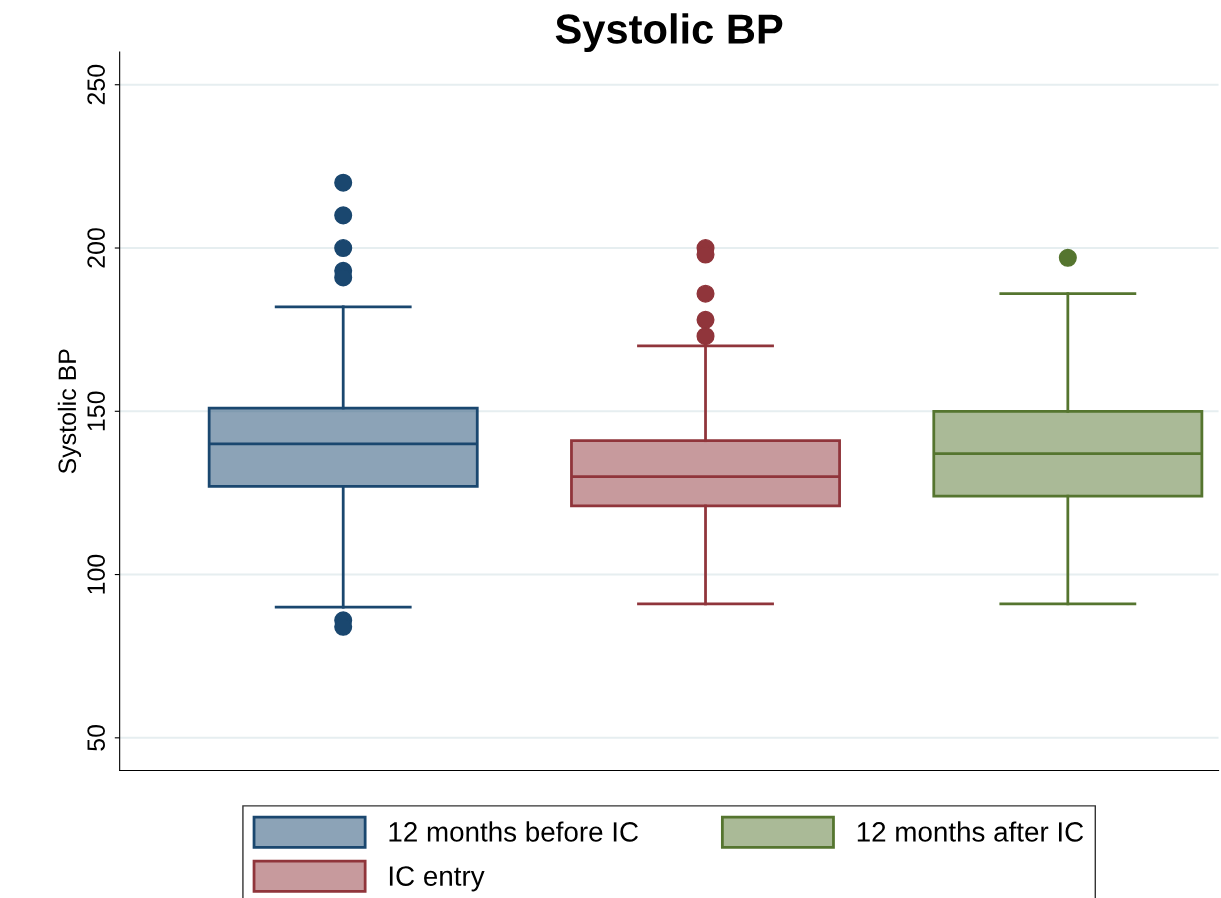  I want to click on legend-label: IC entry, so click(437, 879).